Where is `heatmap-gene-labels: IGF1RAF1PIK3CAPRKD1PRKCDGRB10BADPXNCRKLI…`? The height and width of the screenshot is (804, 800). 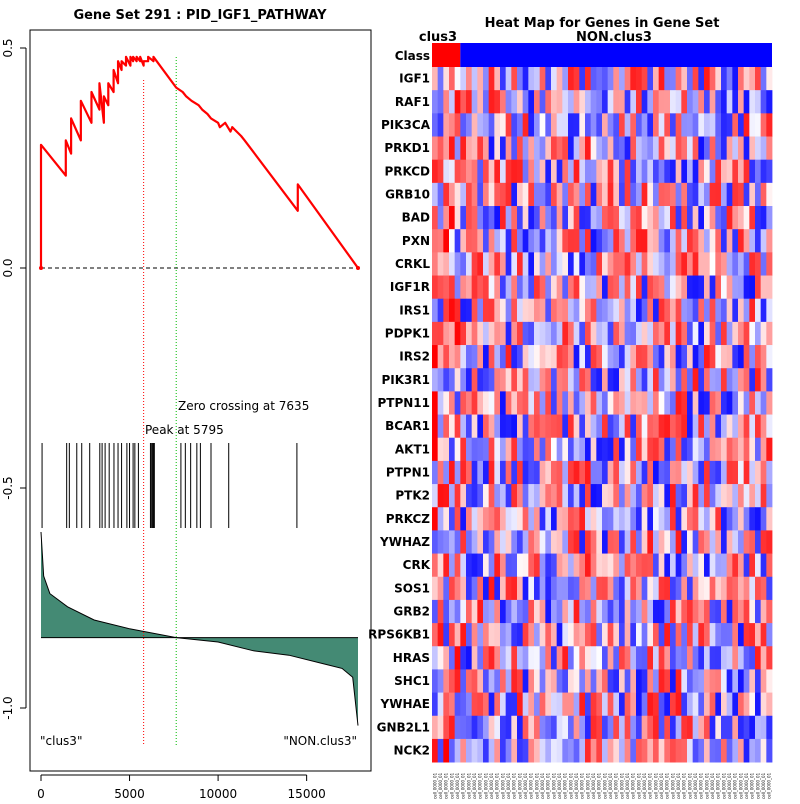 heatmap-gene-labels: IGF1RAF1PIK3CAPRKD1PRKCDGRB10BADPXNCRKLI… is located at coordinates (399, 415).